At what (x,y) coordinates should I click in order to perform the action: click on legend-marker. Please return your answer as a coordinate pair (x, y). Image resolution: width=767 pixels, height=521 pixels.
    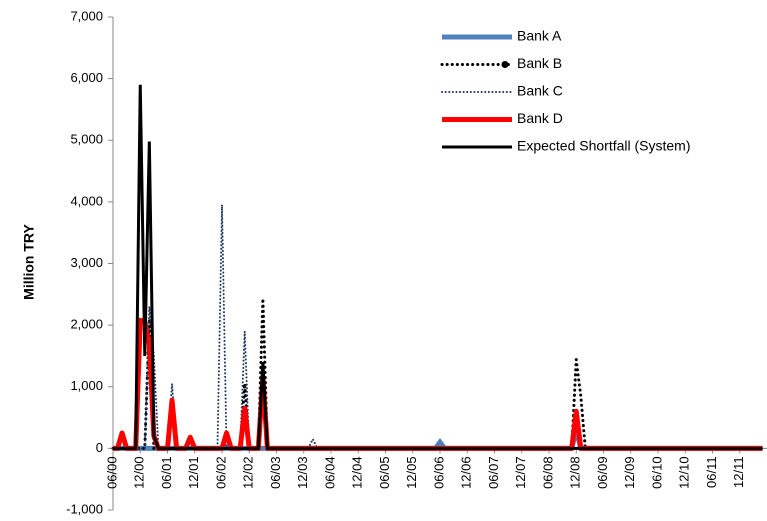
    Looking at the image, I should click on (505, 64).